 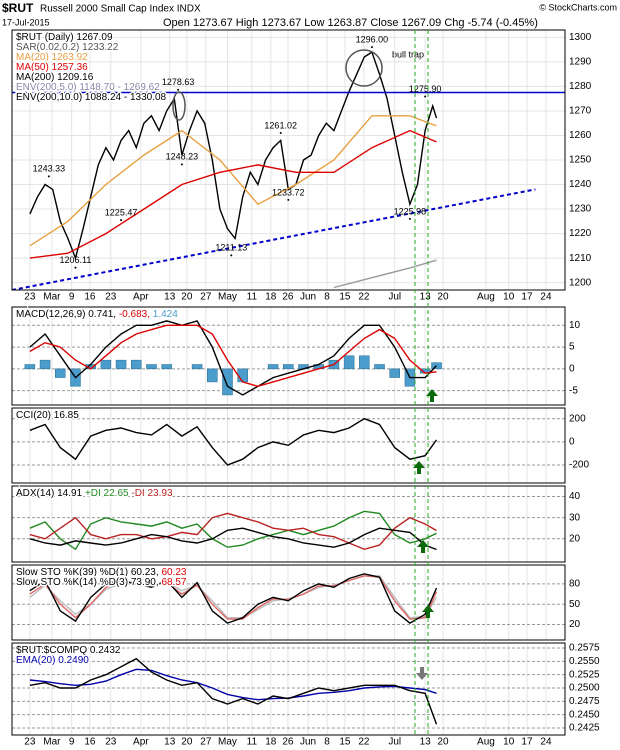 I want to click on legend-entry: ADX(14) 14.91 +DI 22.65 -DI 23.93, so click(x=94, y=493).